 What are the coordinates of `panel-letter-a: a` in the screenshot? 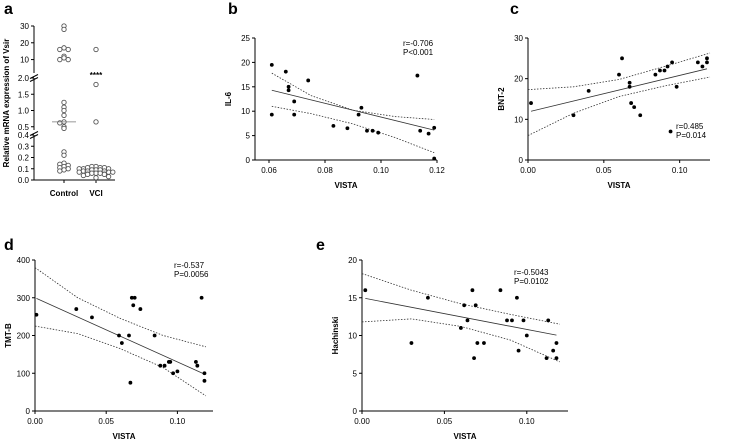 It's located at (8, 9).